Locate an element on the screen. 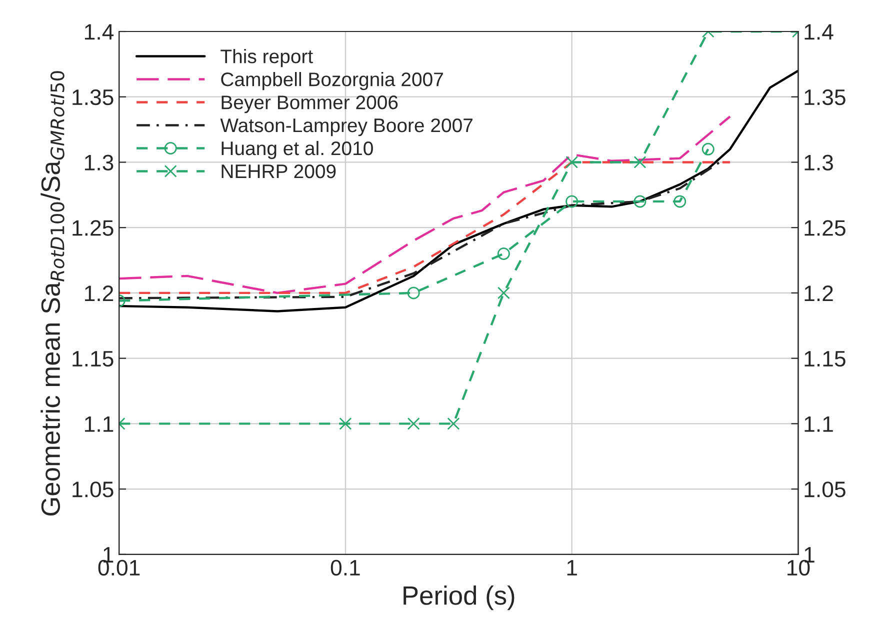 Image resolution: width=882 pixels, height=630 pixels. legend-label: Campbell Bozorgnia 2007 is located at coordinates (332, 81).